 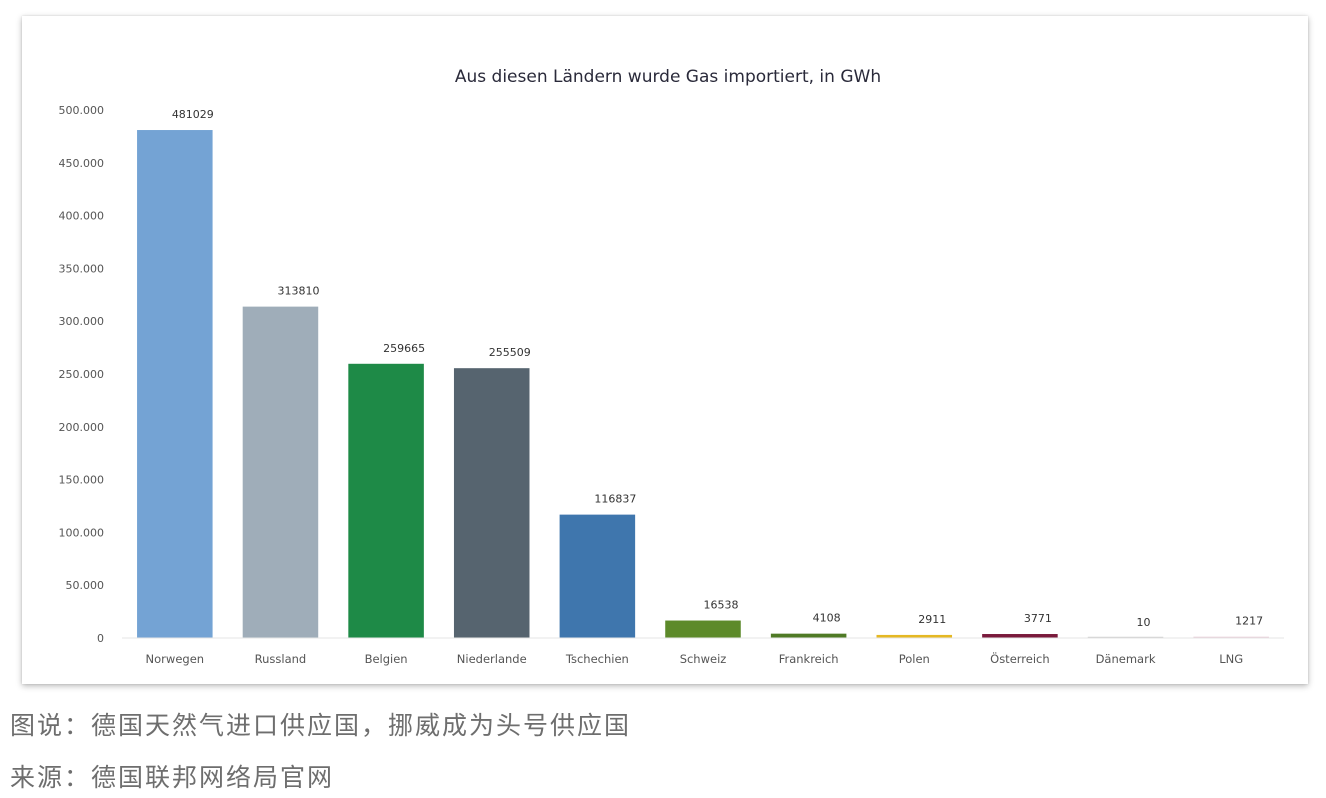 I want to click on y-tick-label: 250.000, so click(x=82, y=374).